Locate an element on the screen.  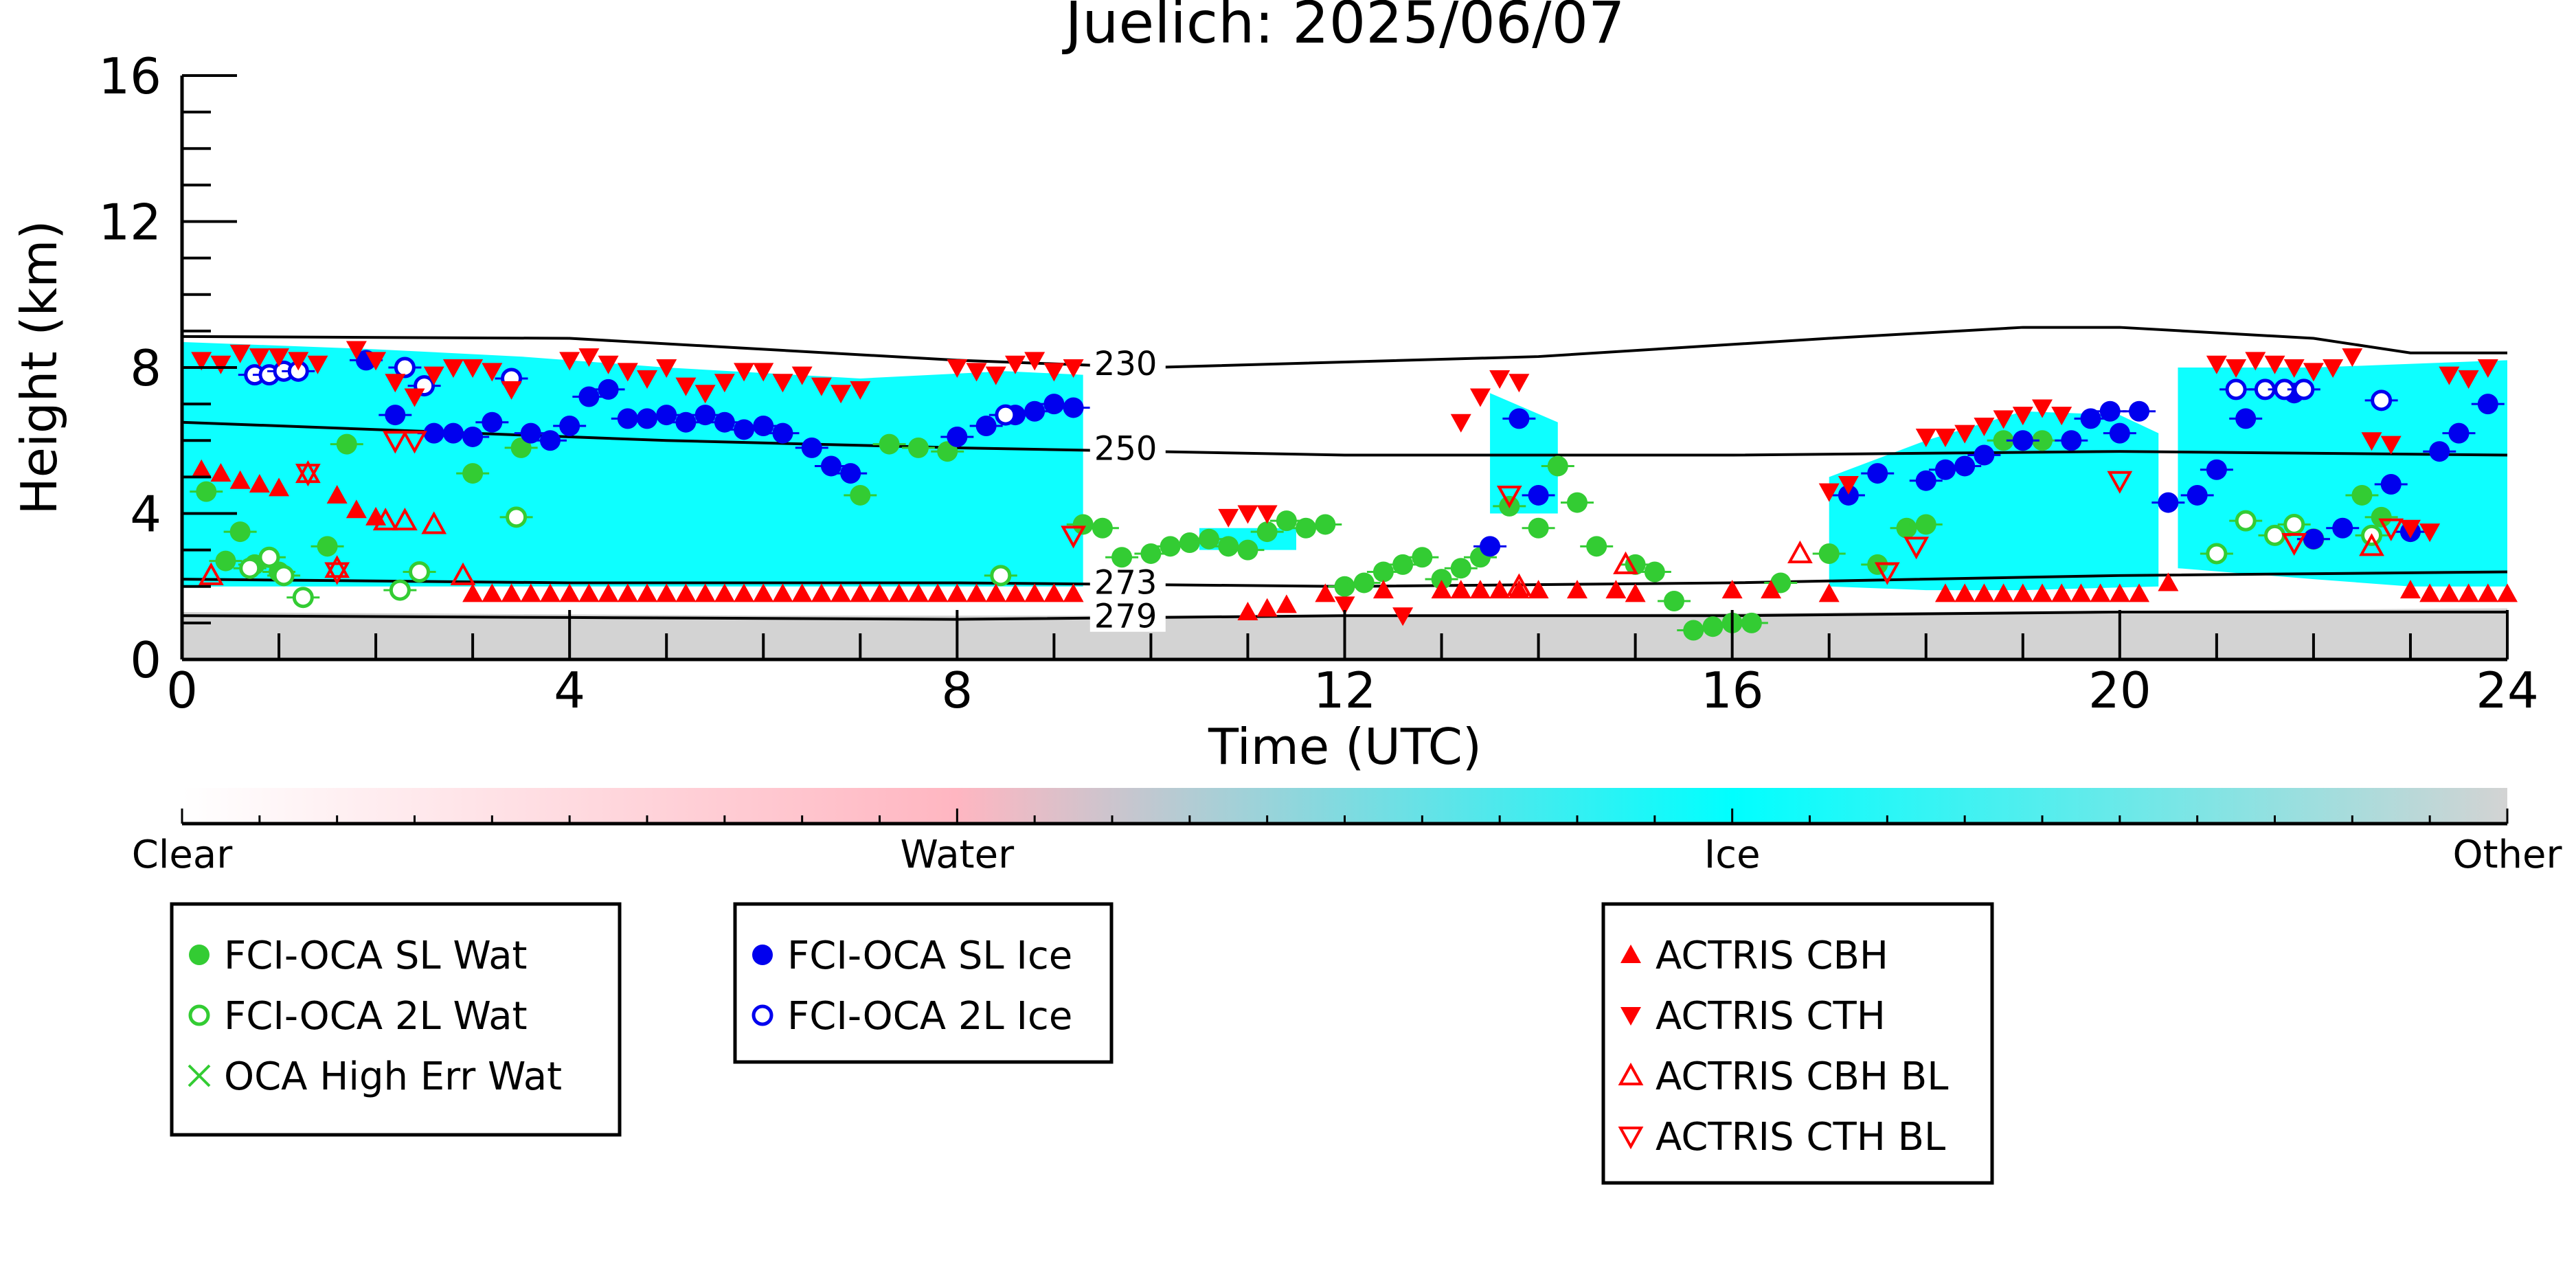
colorbar: Clear Water Ice Other is located at coordinates (1347, 832).